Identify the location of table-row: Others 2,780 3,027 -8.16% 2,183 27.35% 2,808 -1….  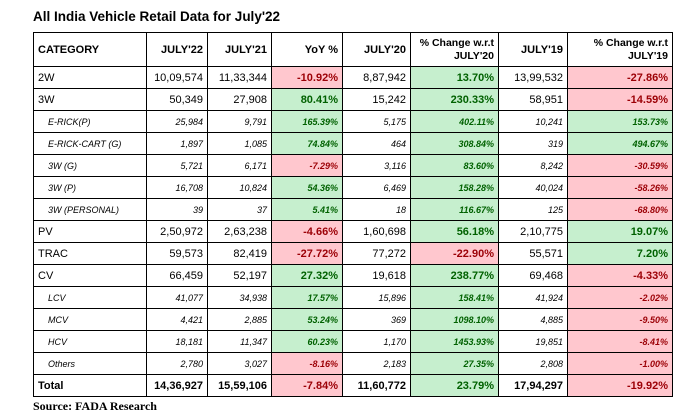
(353, 363).